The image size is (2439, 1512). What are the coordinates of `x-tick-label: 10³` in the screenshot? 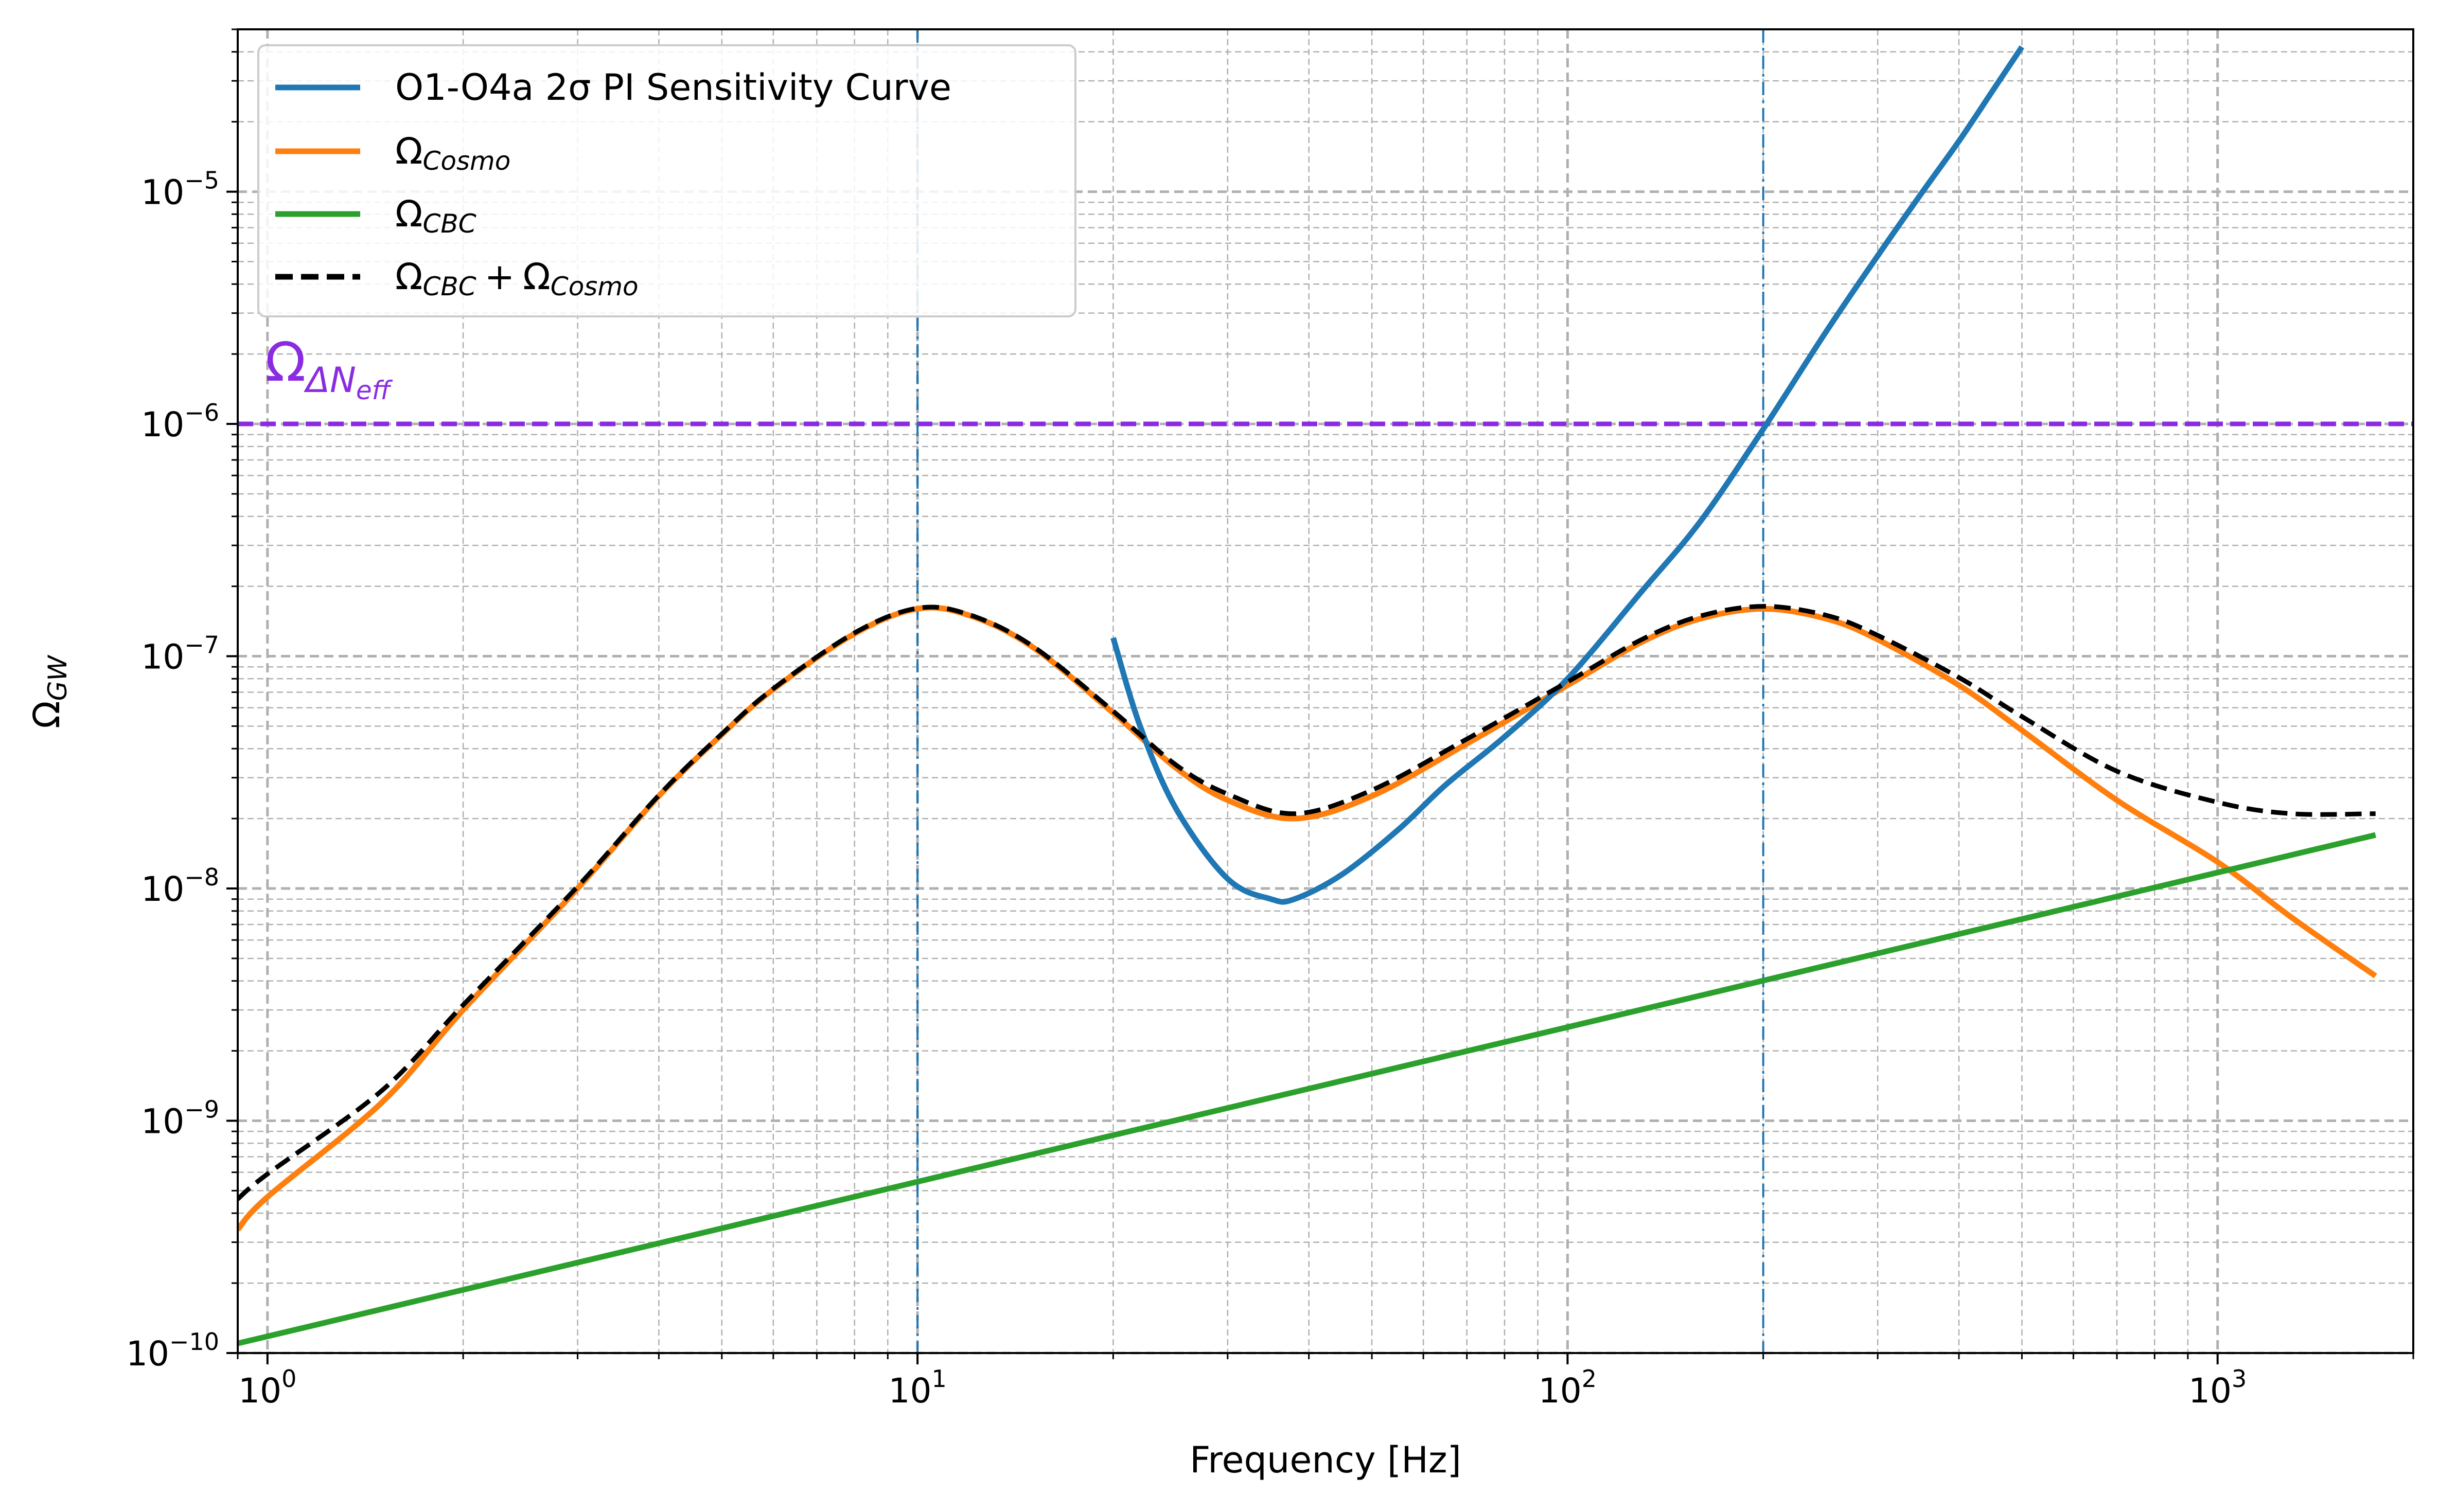 It's located at (2217, 1388).